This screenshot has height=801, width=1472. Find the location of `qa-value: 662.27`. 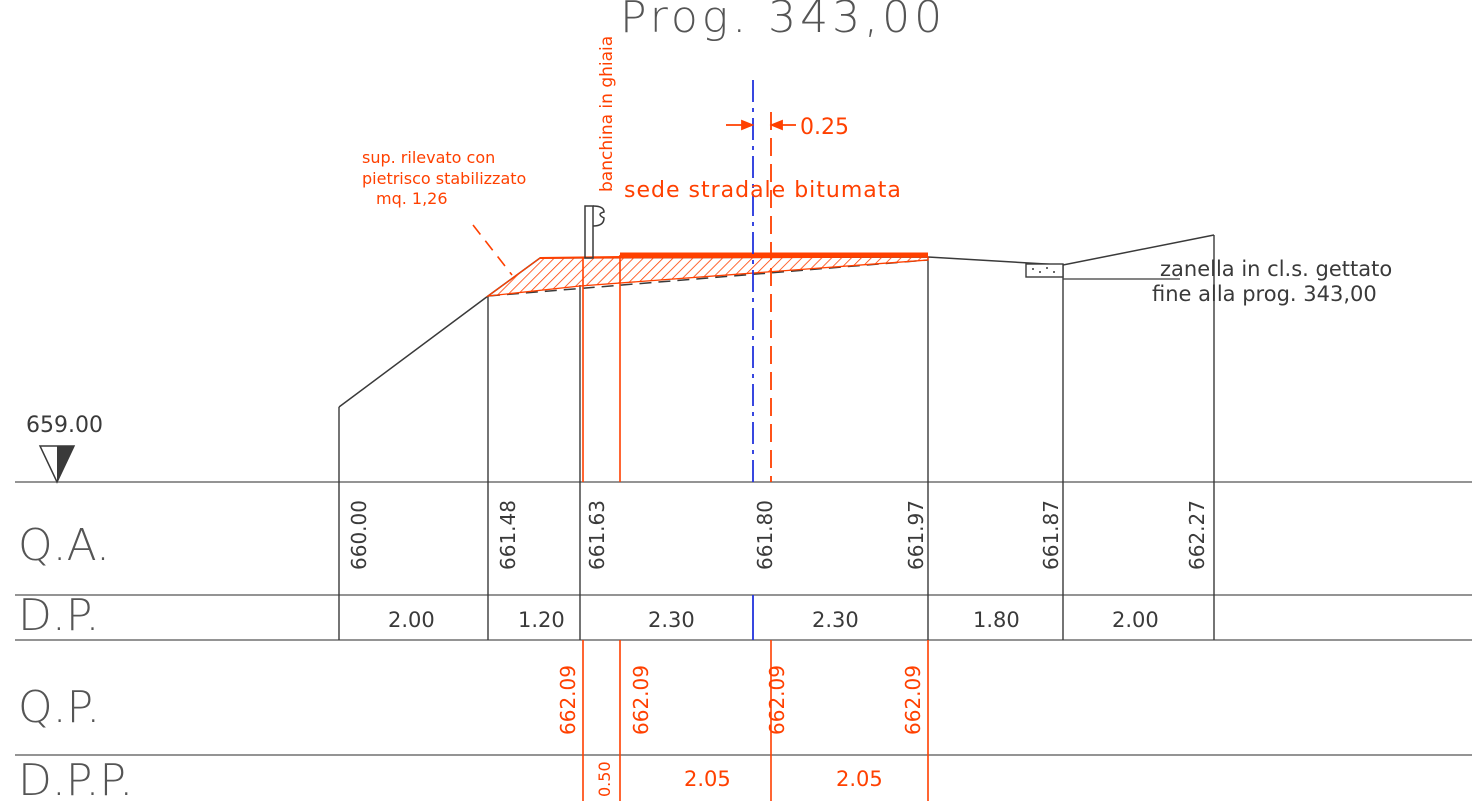

qa-value: 662.27 is located at coordinates (1197, 535).